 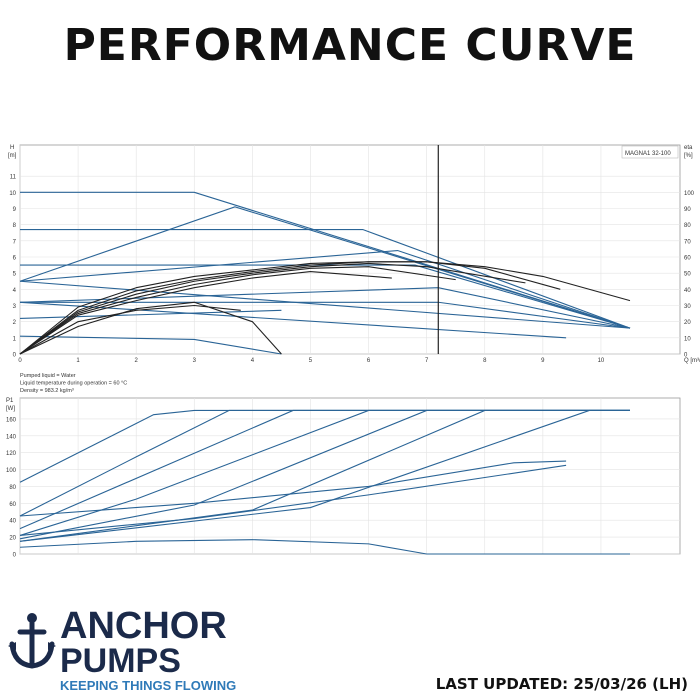 I want to click on y-tick-label: 60, so click(x=12, y=505).